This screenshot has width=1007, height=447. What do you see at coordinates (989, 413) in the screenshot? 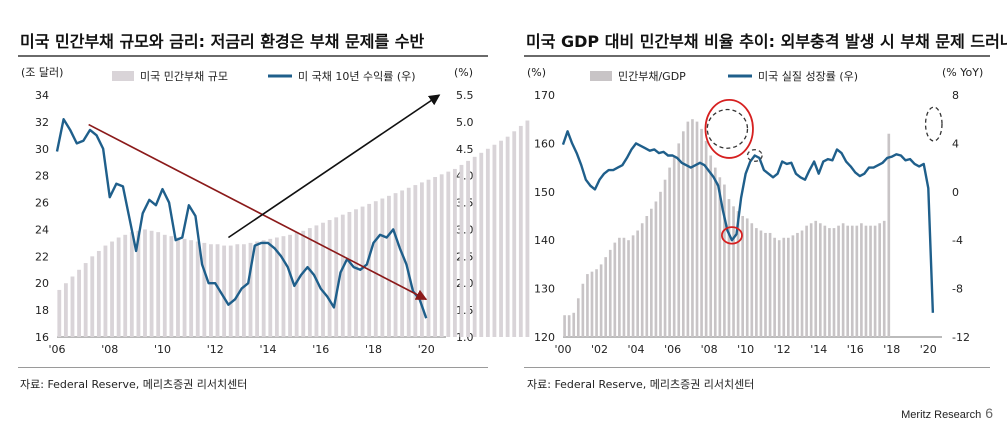
I see `page-number: 6` at bounding box center [989, 413].